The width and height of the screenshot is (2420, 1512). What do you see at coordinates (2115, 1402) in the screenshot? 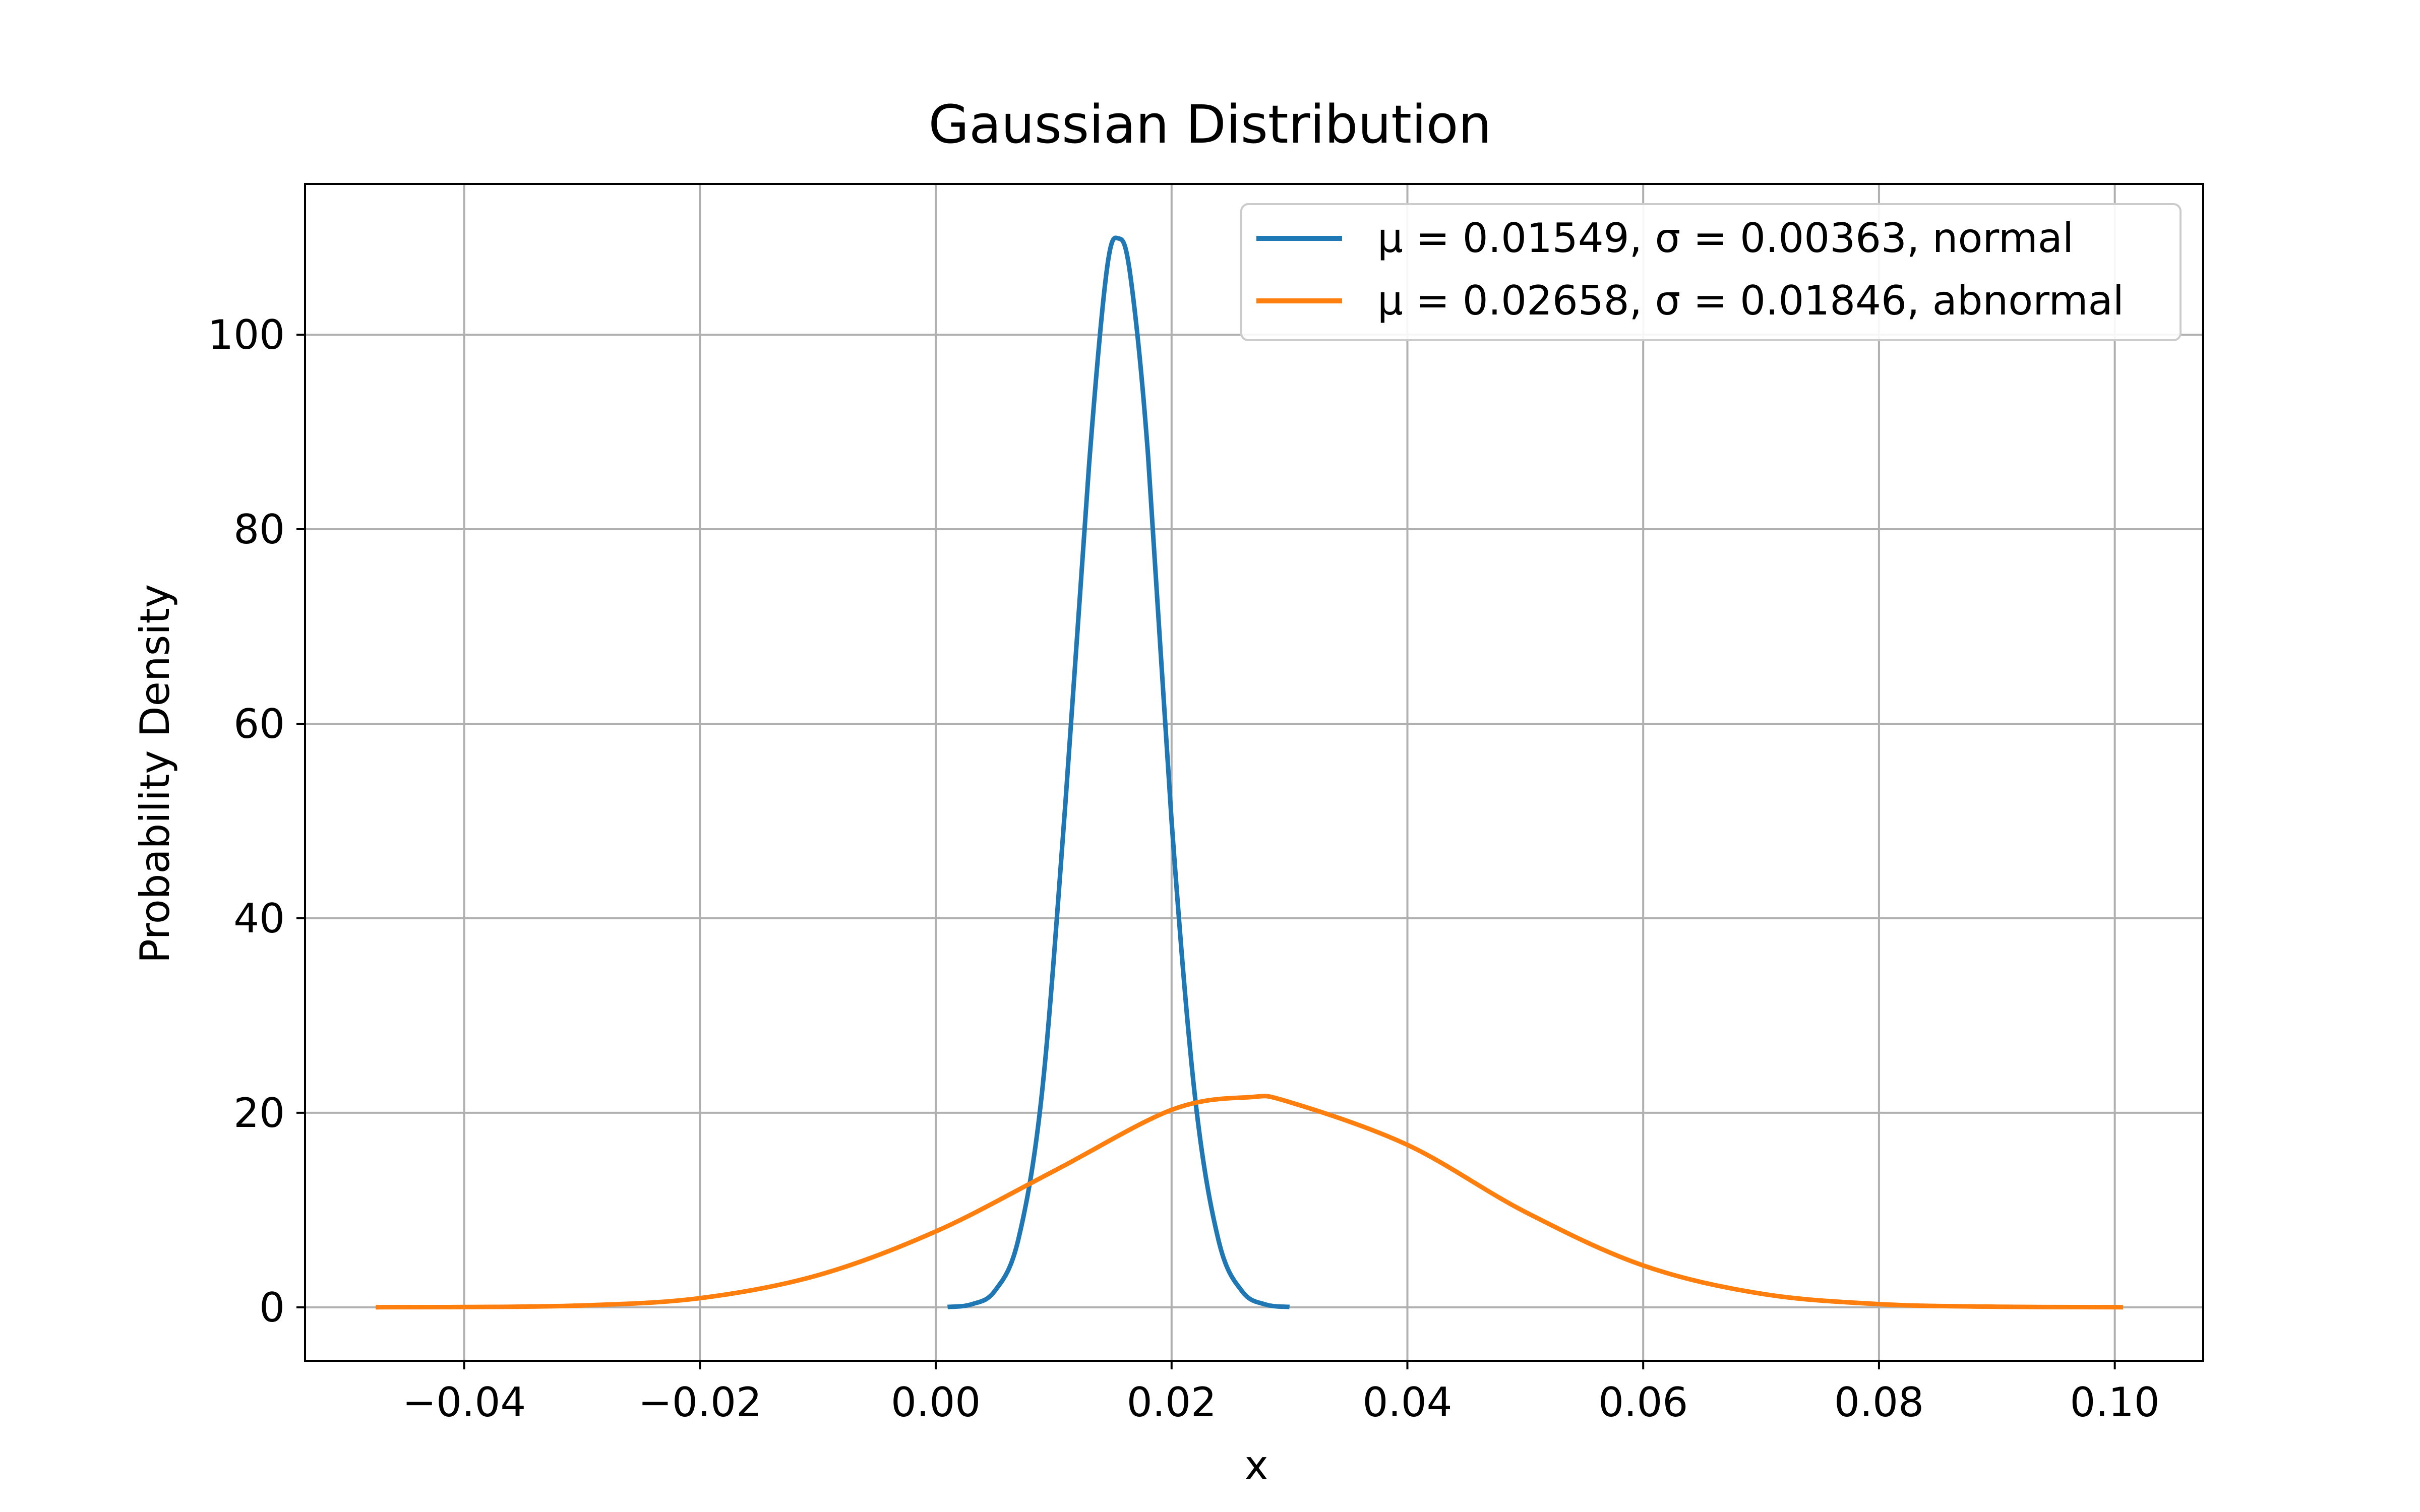
I see `x-tick-label: 0.10` at bounding box center [2115, 1402].